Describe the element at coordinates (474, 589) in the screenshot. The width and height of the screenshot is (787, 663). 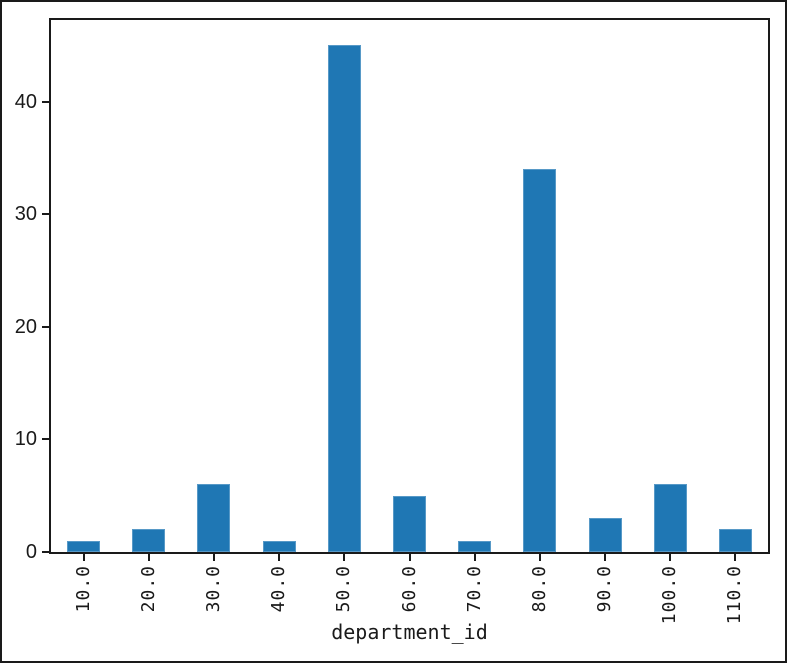
I see `x-tick-label: 70.0` at that location.